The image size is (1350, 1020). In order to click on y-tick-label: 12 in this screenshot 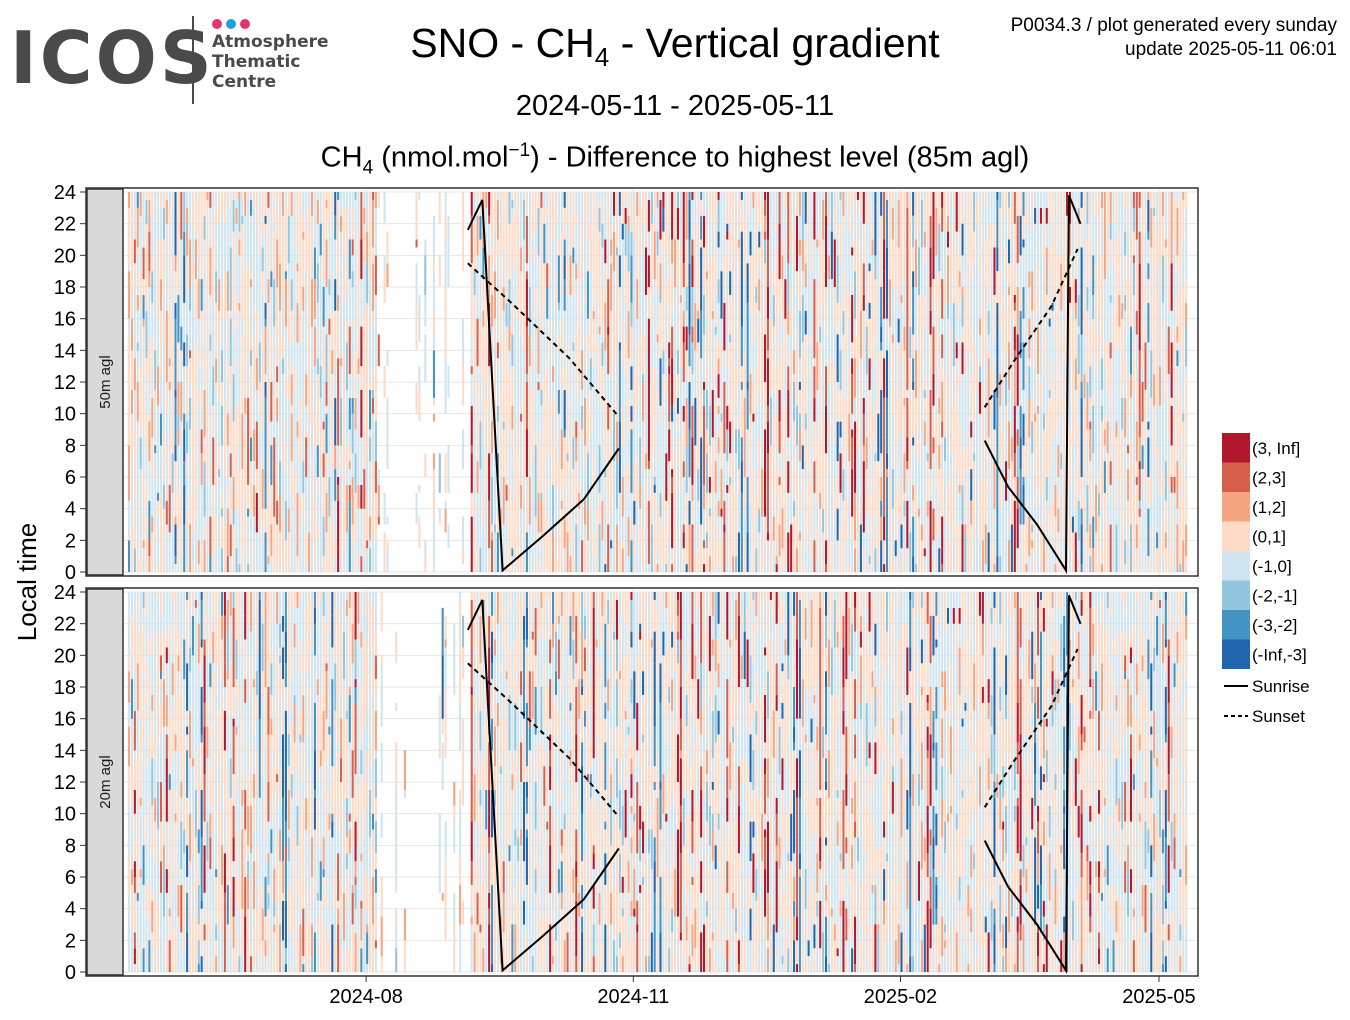, I will do `click(65, 383)`.